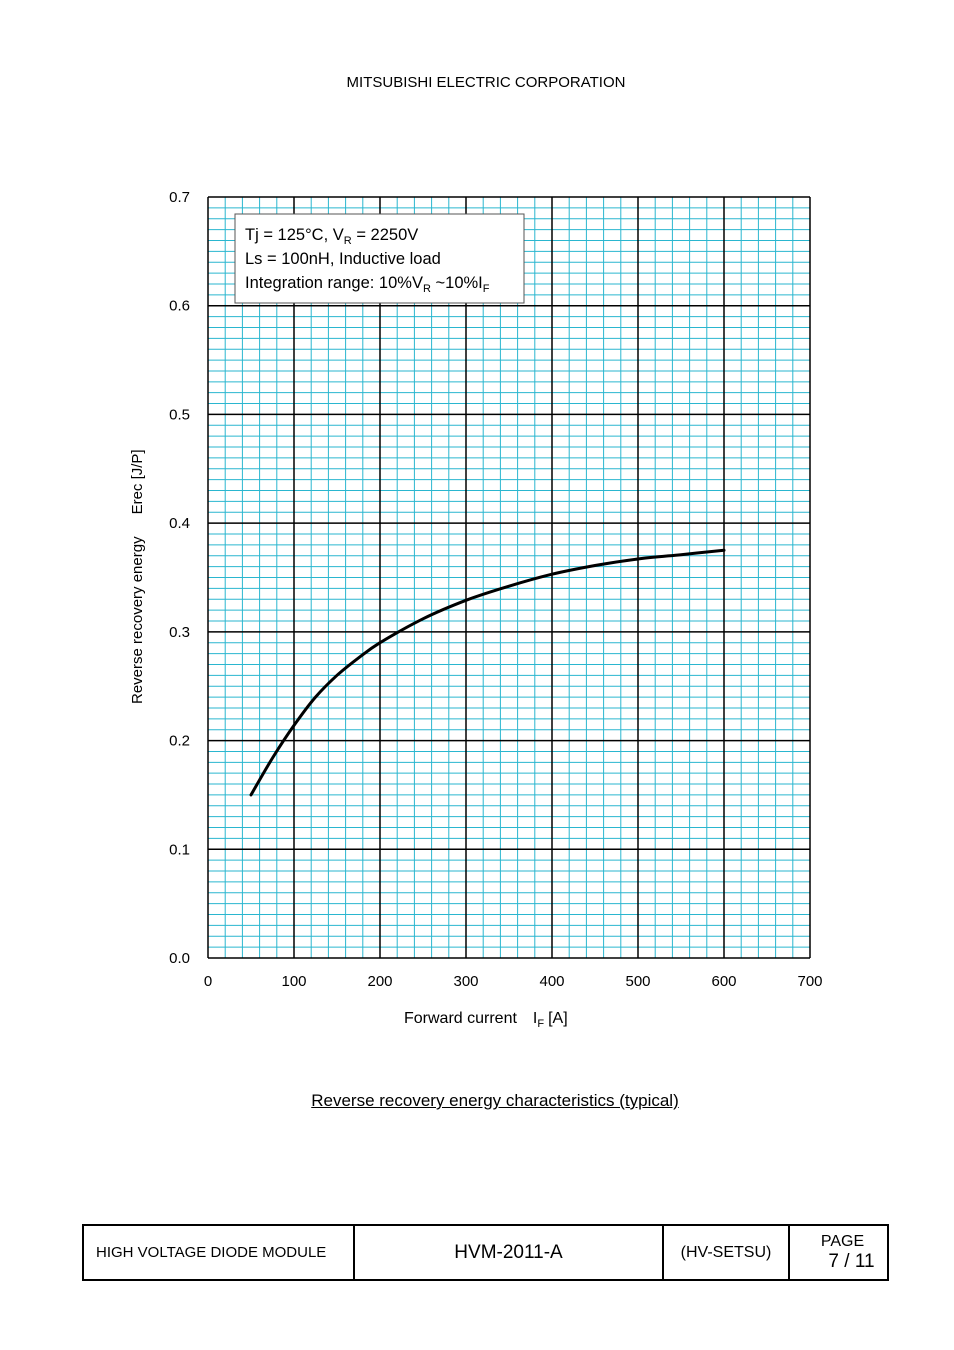 Image resolution: width=954 pixels, height=1350 pixels. Describe the element at coordinates (179, 197) in the screenshot. I see `y-tick-label: 0.7` at that location.